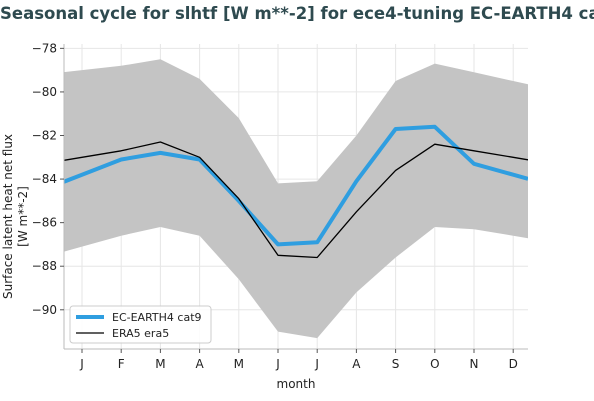  I want to click on legend-label-era5: ERA5 era5, so click(140, 333).